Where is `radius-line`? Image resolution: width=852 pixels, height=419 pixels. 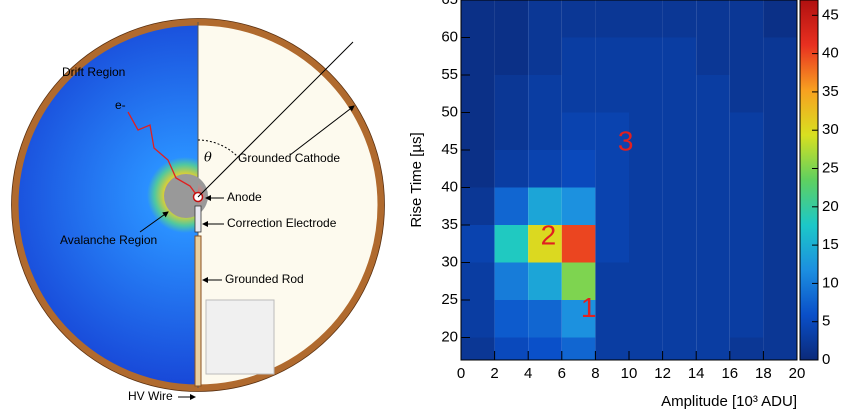
radius-line is located at coordinates (275, 119).